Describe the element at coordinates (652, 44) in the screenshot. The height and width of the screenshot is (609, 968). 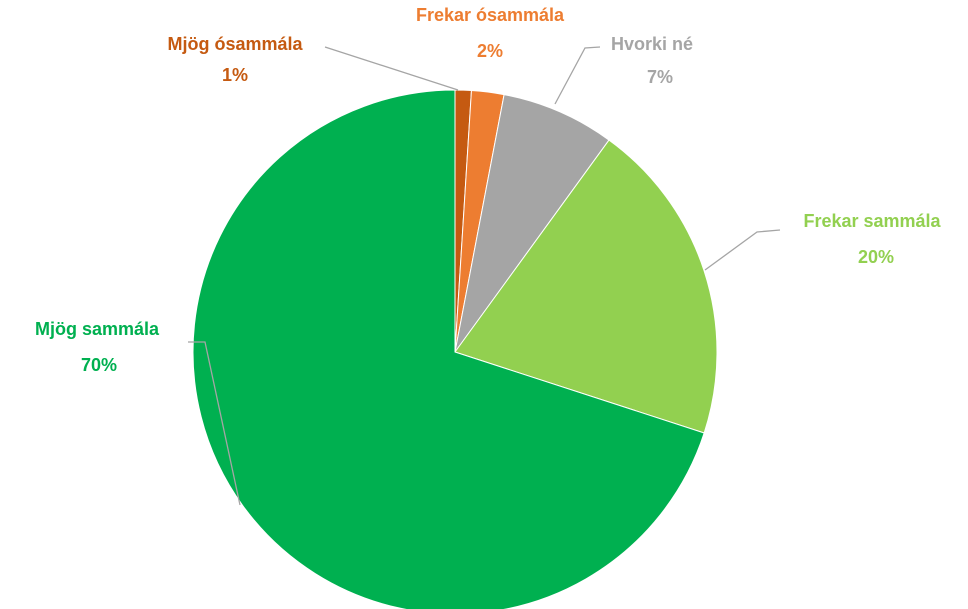
I see `slice-label: Hvorki né` at that location.